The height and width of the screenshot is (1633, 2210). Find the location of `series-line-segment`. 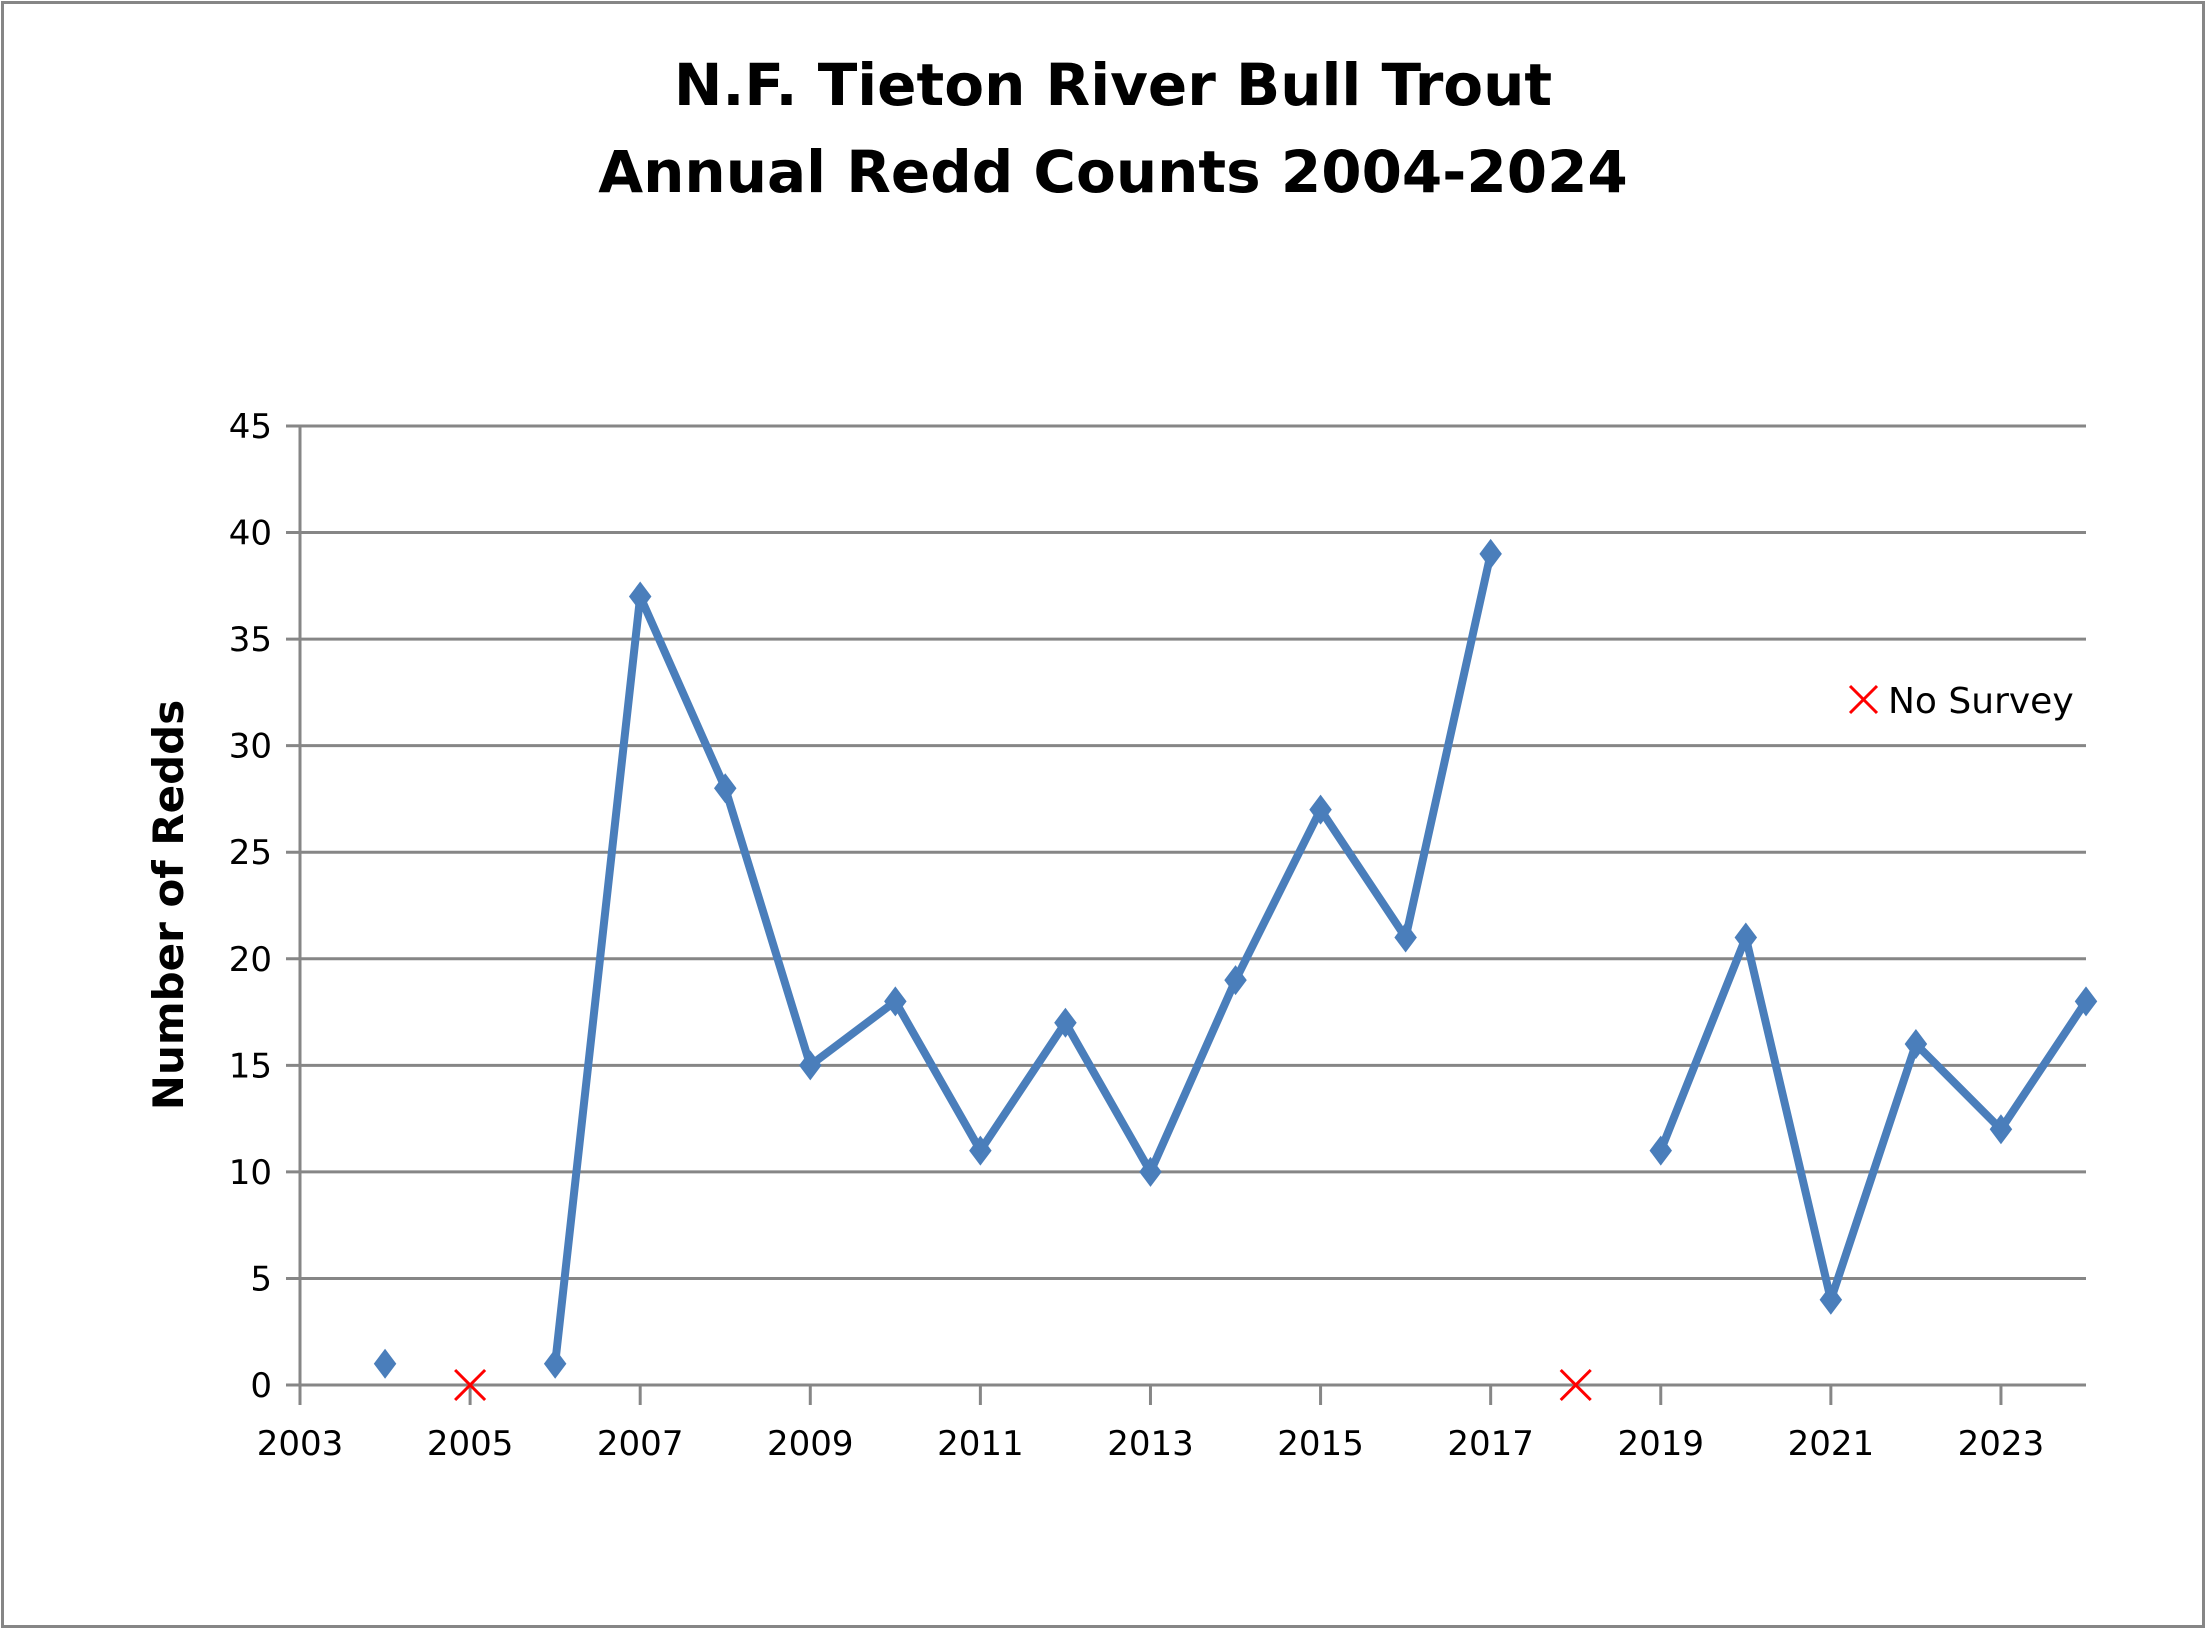

series-line-segment is located at coordinates (1873, 1118).